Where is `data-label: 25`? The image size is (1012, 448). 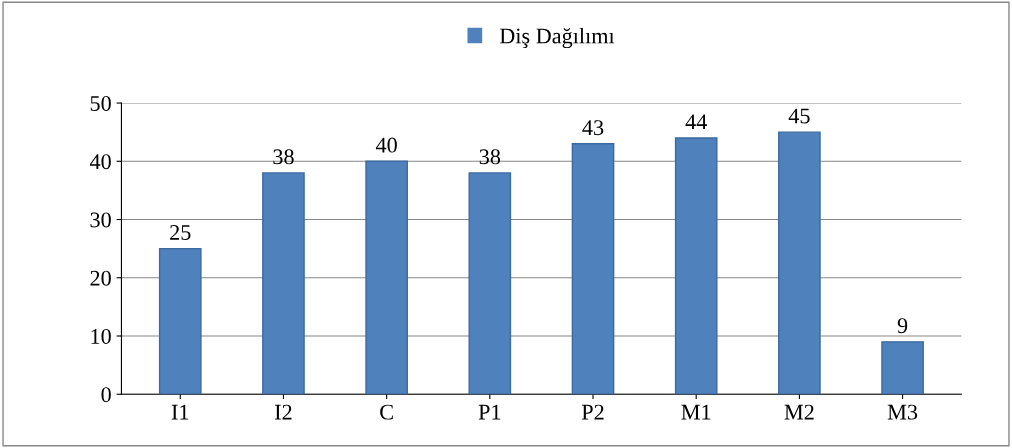
data-label: 25 is located at coordinates (180, 232).